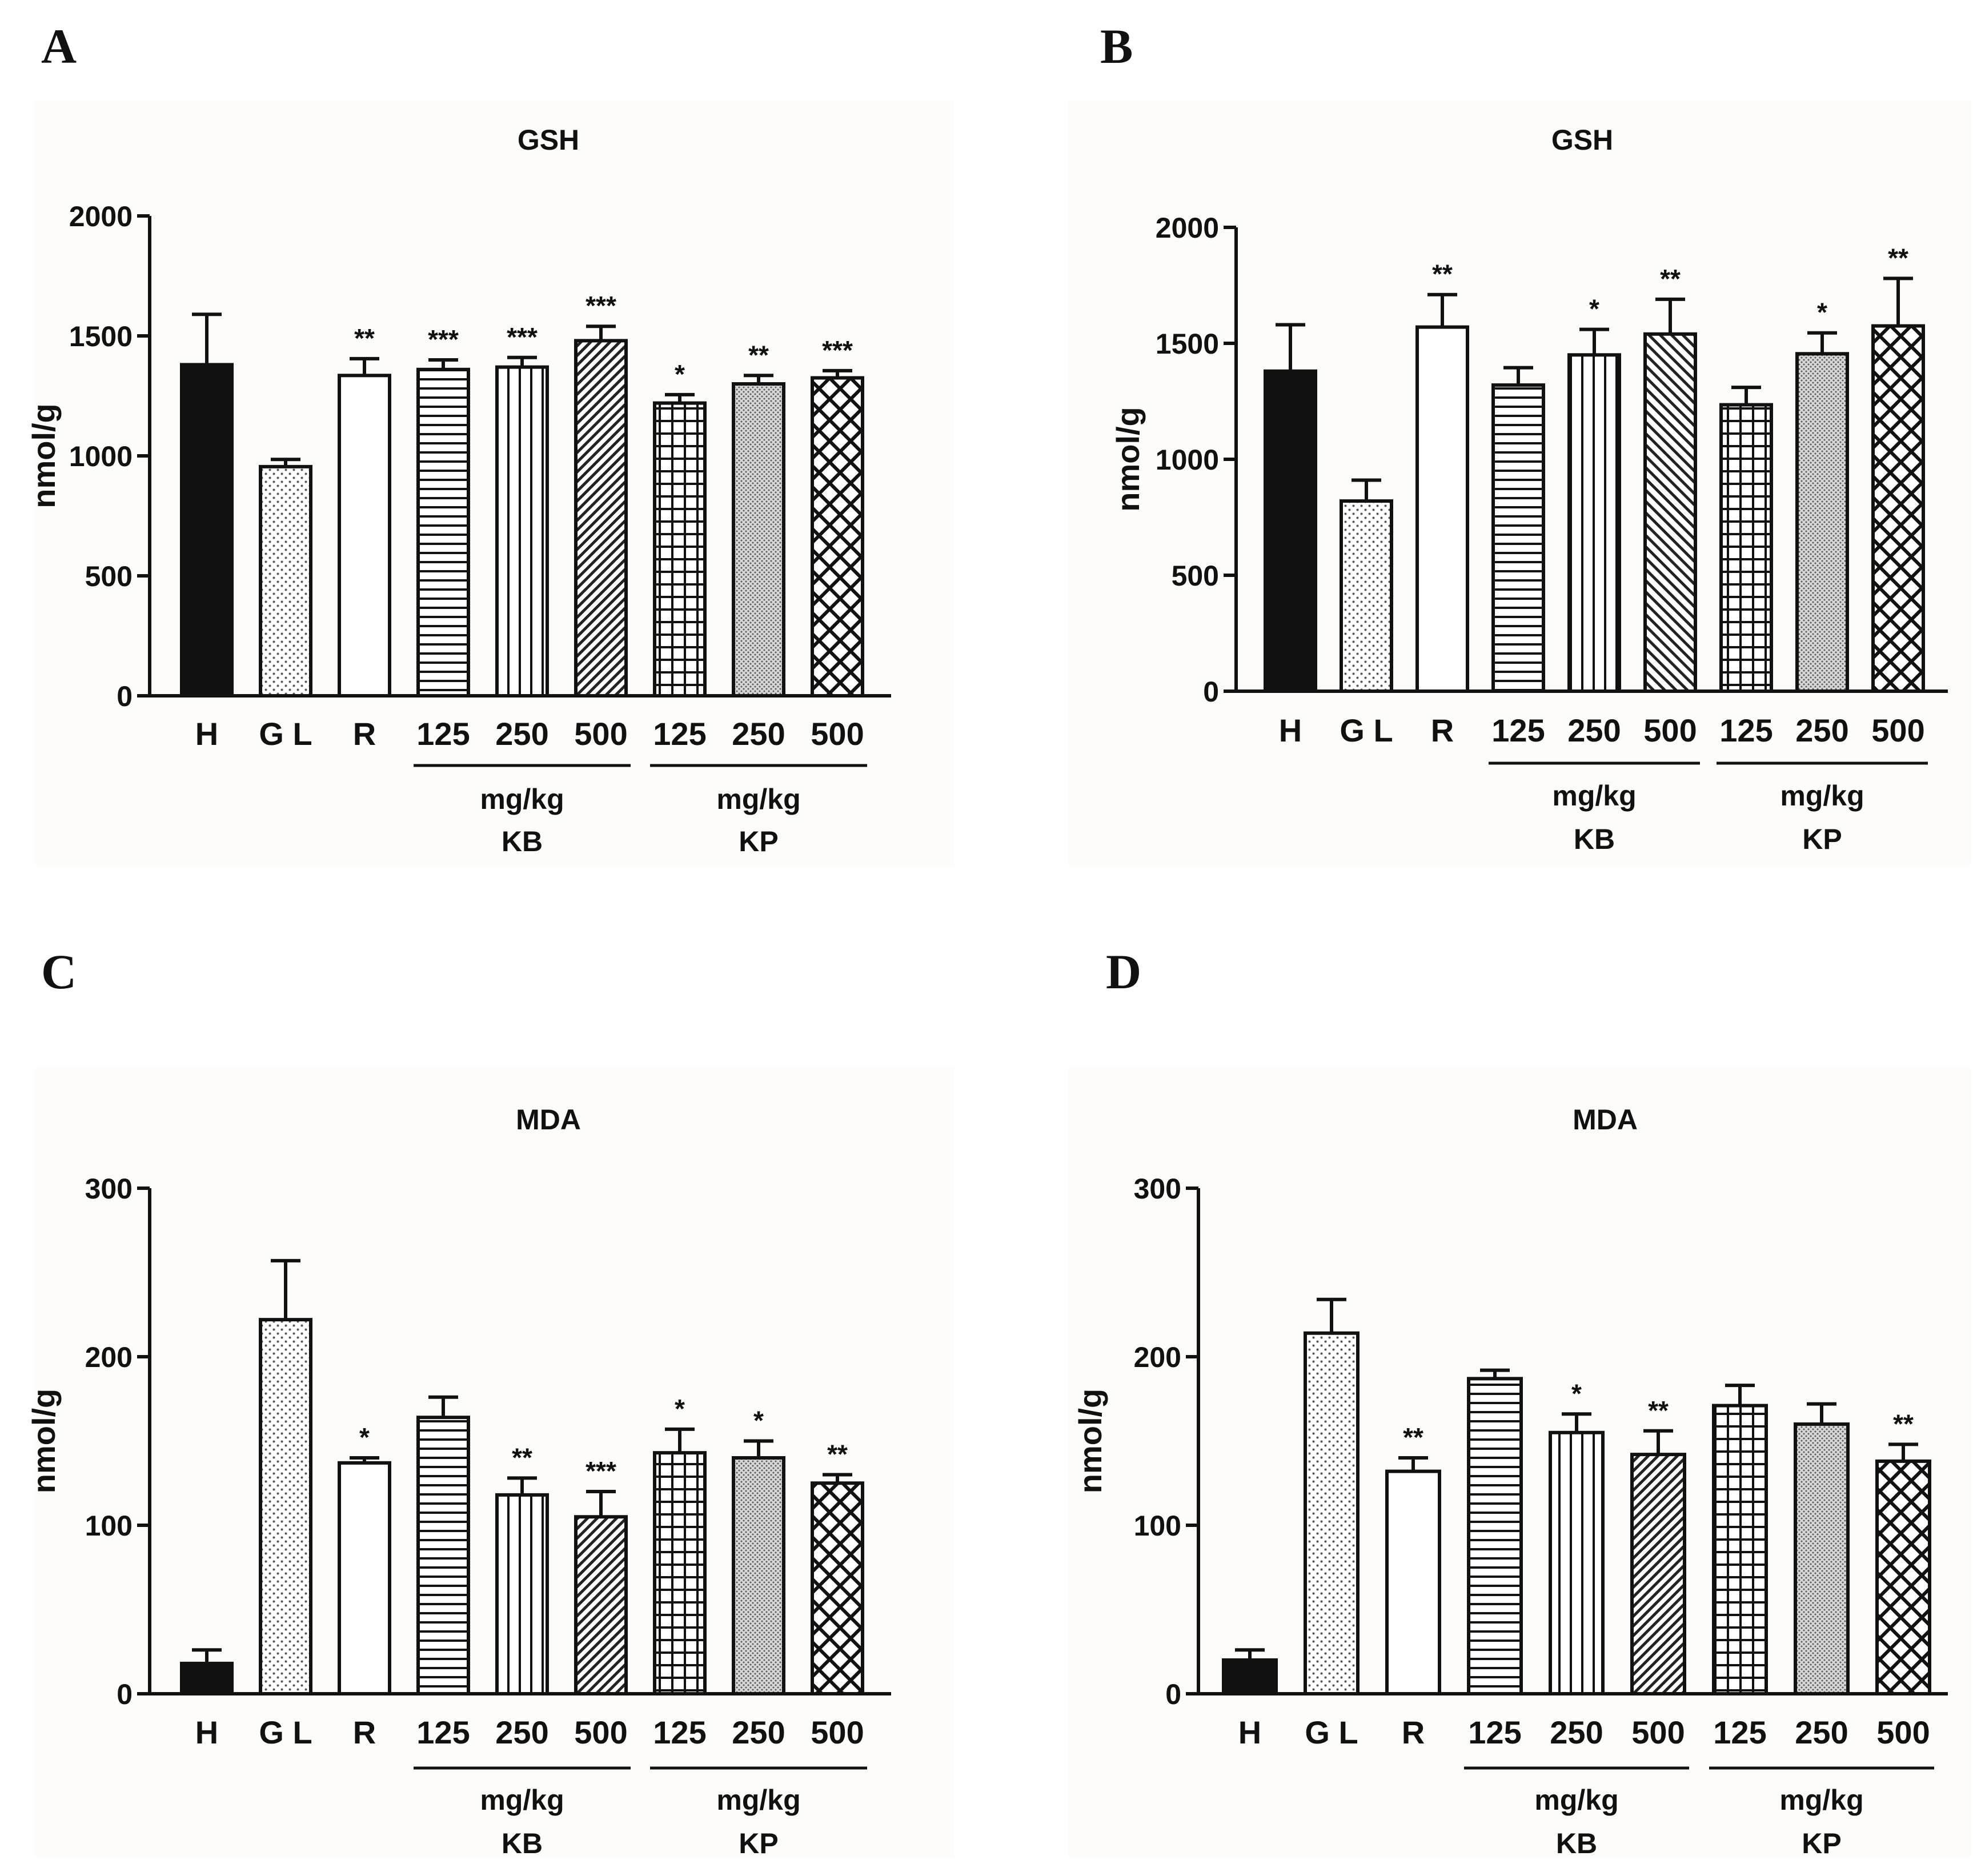 This screenshot has width=1973, height=1876. What do you see at coordinates (101, 336) in the screenshot?
I see `y-tick-label: 1500` at bounding box center [101, 336].